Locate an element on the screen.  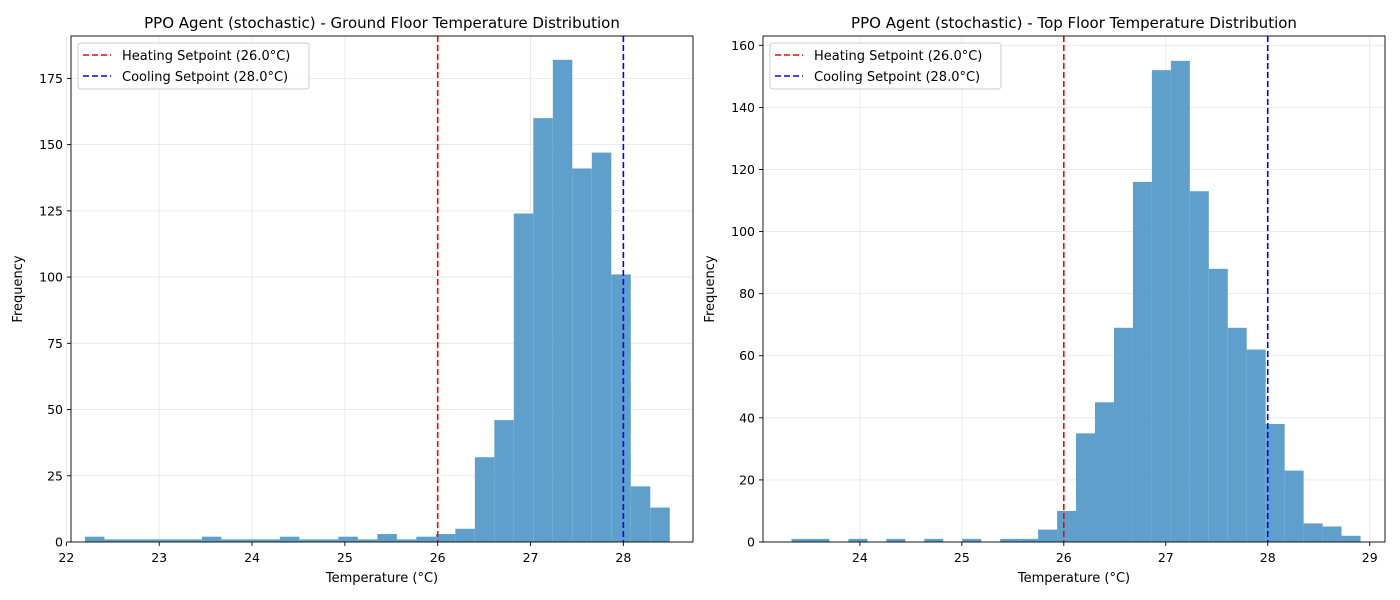
y-tick-label: 75 is located at coordinates (55, 343).